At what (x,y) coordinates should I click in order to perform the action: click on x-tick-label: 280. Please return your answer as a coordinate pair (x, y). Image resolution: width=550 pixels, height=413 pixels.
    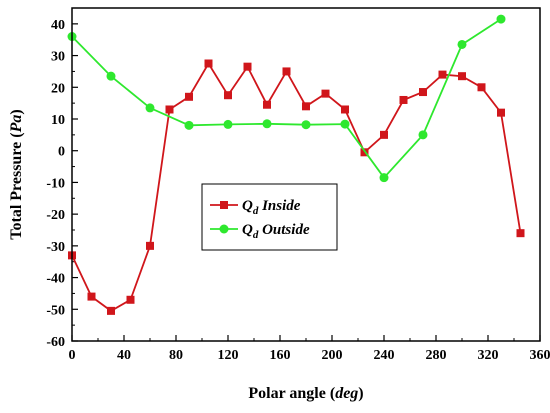
    Looking at the image, I should click on (436, 355).